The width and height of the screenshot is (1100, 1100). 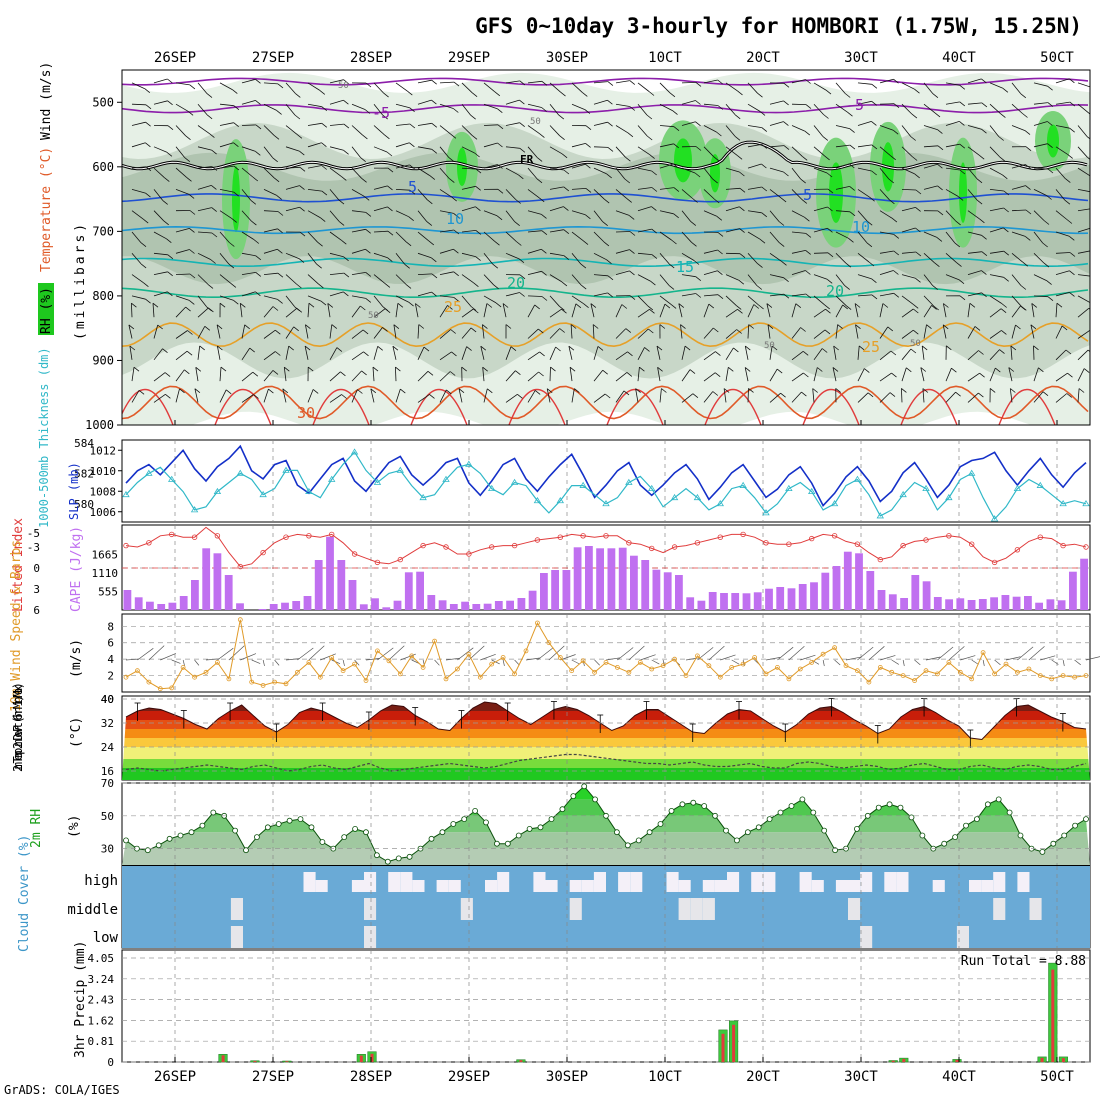 I want to click on temp-unit-label: (°C), so click(x=76, y=732).